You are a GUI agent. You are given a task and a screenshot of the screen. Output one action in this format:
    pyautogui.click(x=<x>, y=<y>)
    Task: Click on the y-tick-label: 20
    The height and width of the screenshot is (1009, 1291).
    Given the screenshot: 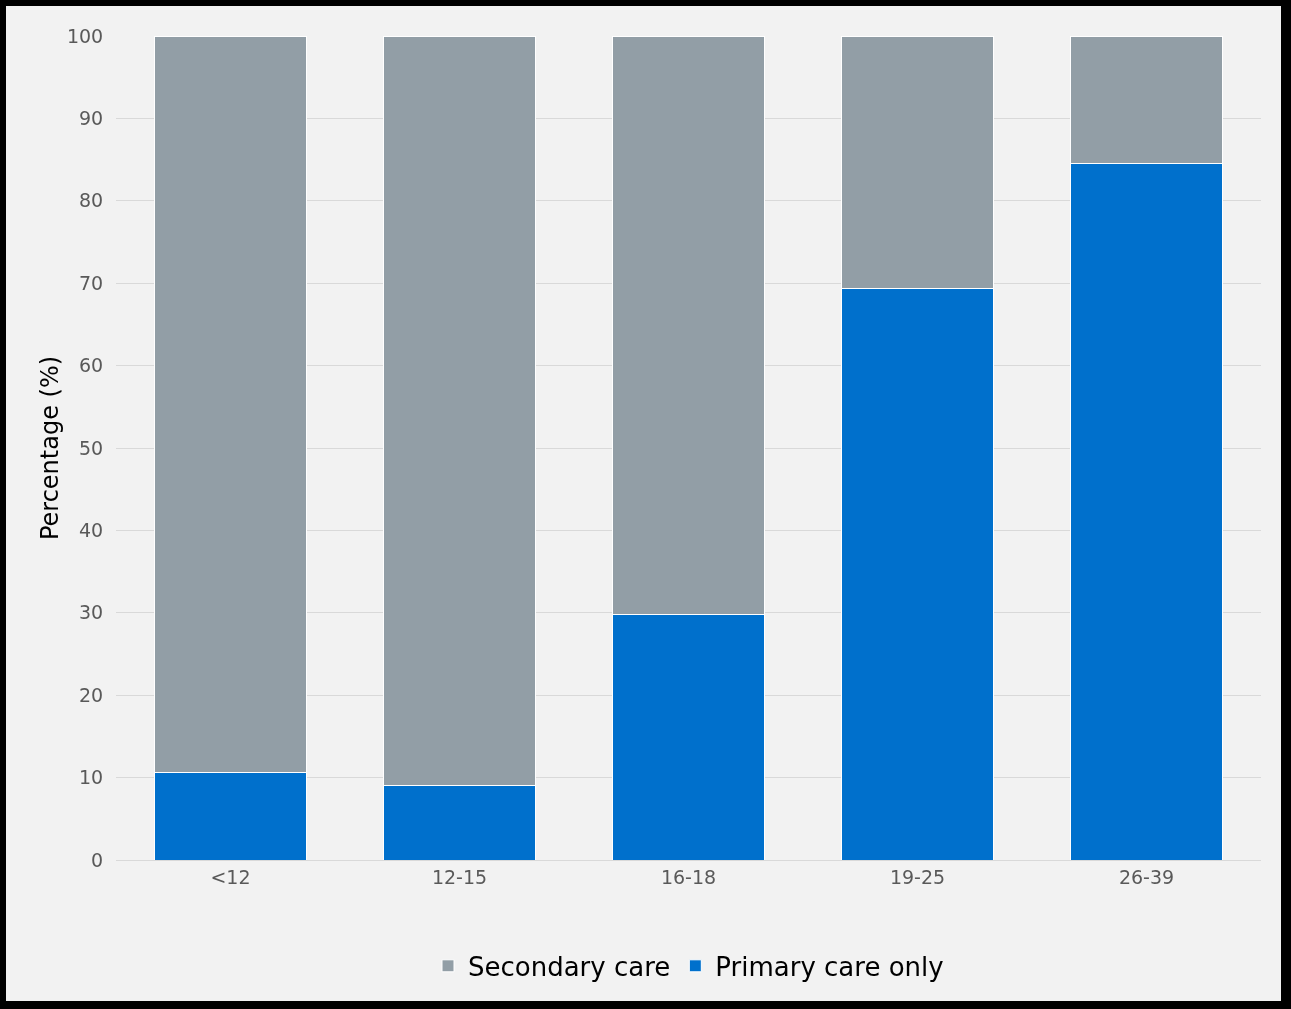 What is the action you would take?
    pyautogui.click(x=91, y=694)
    